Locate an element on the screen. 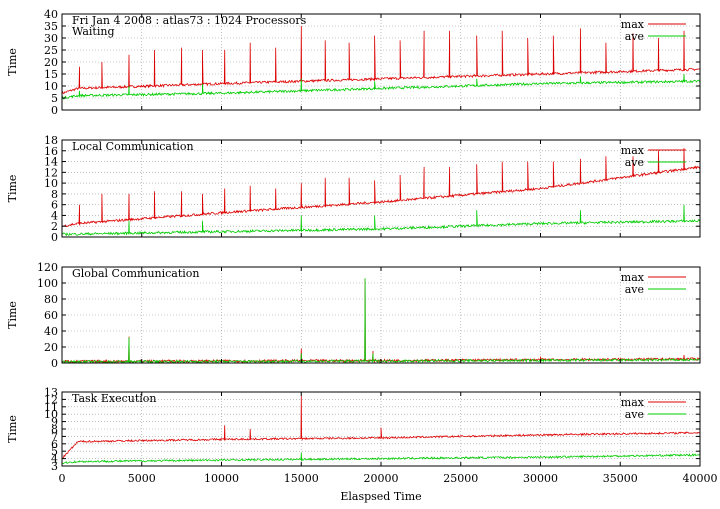 Image resolution: width=720 pixels, height=509 pixels. y-tick-label: 18 is located at coordinates (51, 140).